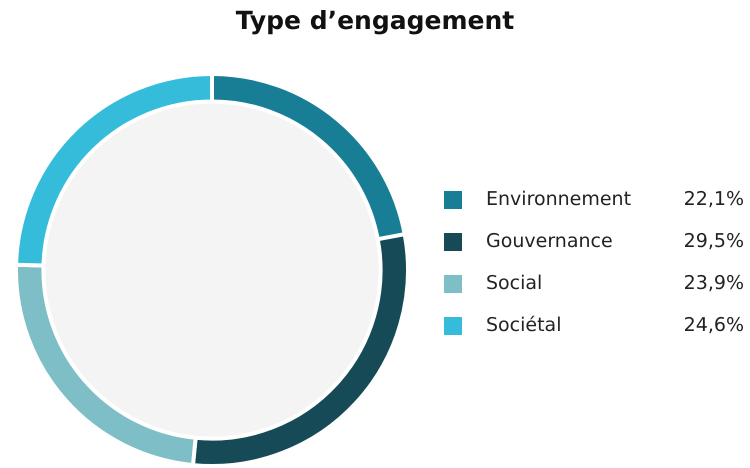 This screenshot has width=750, height=468. Describe the element at coordinates (714, 241) in the screenshot. I see `data-label: 29,5%` at that location.